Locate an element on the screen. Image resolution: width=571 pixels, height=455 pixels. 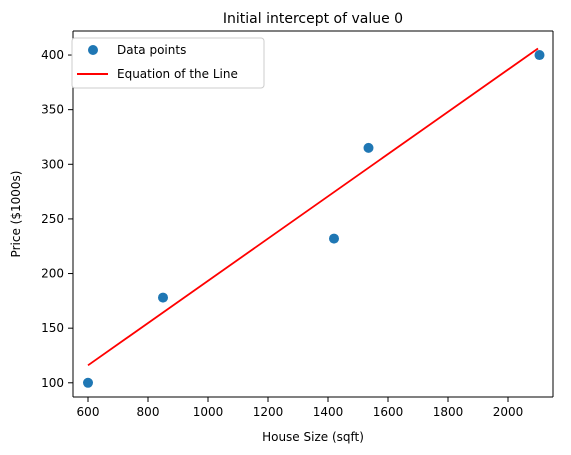
legend-box is located at coordinates (168, 63).